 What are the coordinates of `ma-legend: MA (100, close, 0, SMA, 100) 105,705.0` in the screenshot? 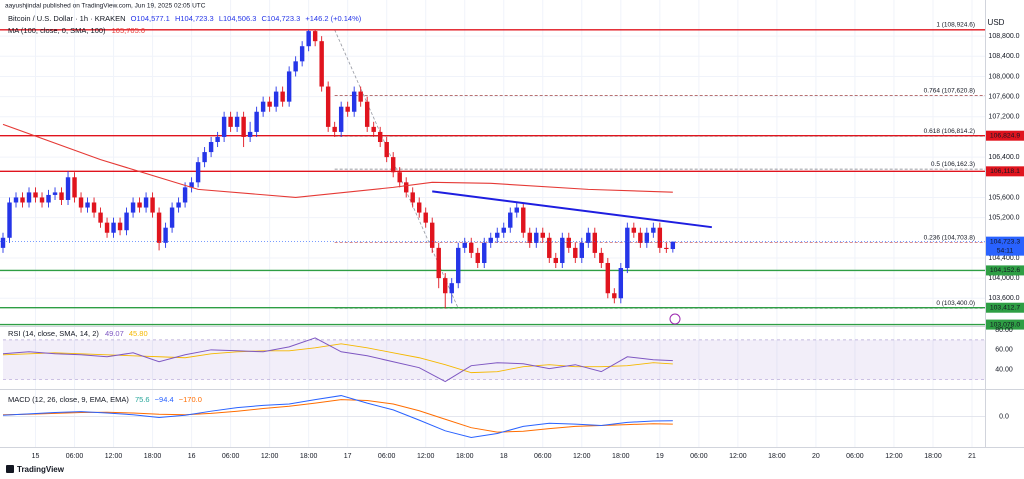 It's located at (76, 30).